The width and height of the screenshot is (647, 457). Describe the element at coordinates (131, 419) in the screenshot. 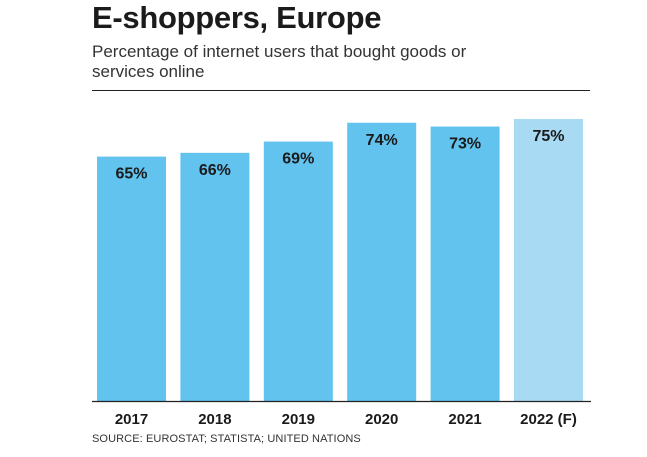

I see `x-tick-label: 2017` at that location.